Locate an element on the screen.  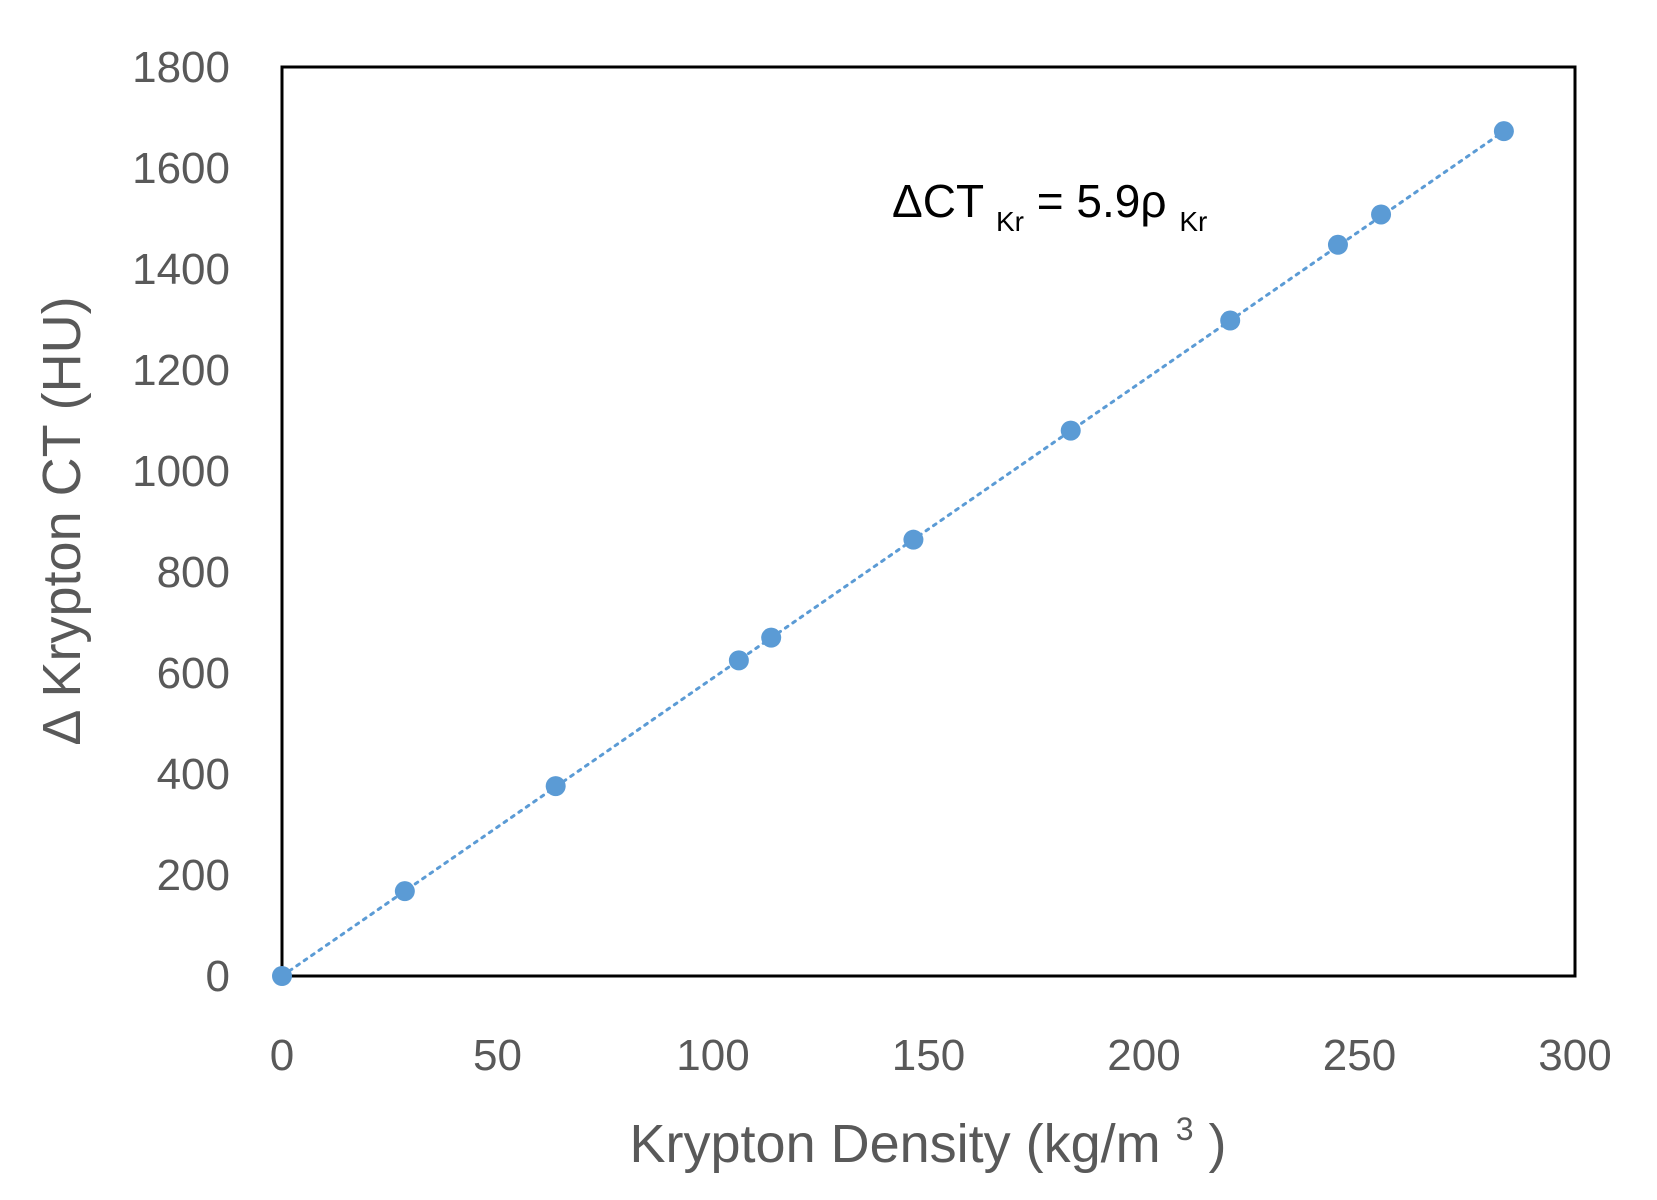
x-axis-title: Krypton Density (kg/m 3 ) is located at coordinates (928, 1133).